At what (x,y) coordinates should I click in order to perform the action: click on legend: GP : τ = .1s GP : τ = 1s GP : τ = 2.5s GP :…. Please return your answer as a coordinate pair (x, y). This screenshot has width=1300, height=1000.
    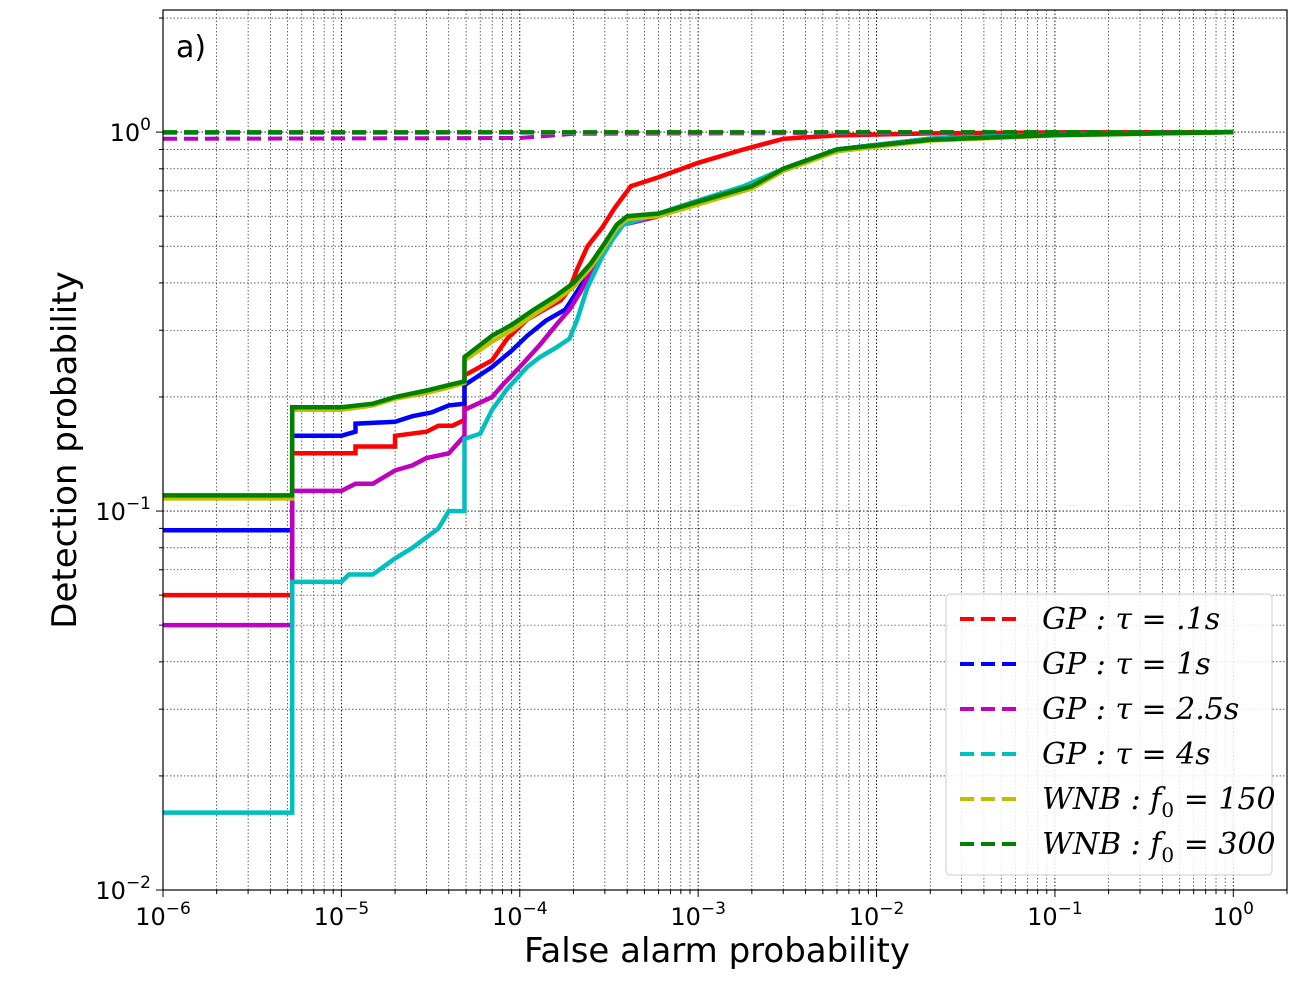
    Looking at the image, I should click on (1110, 734).